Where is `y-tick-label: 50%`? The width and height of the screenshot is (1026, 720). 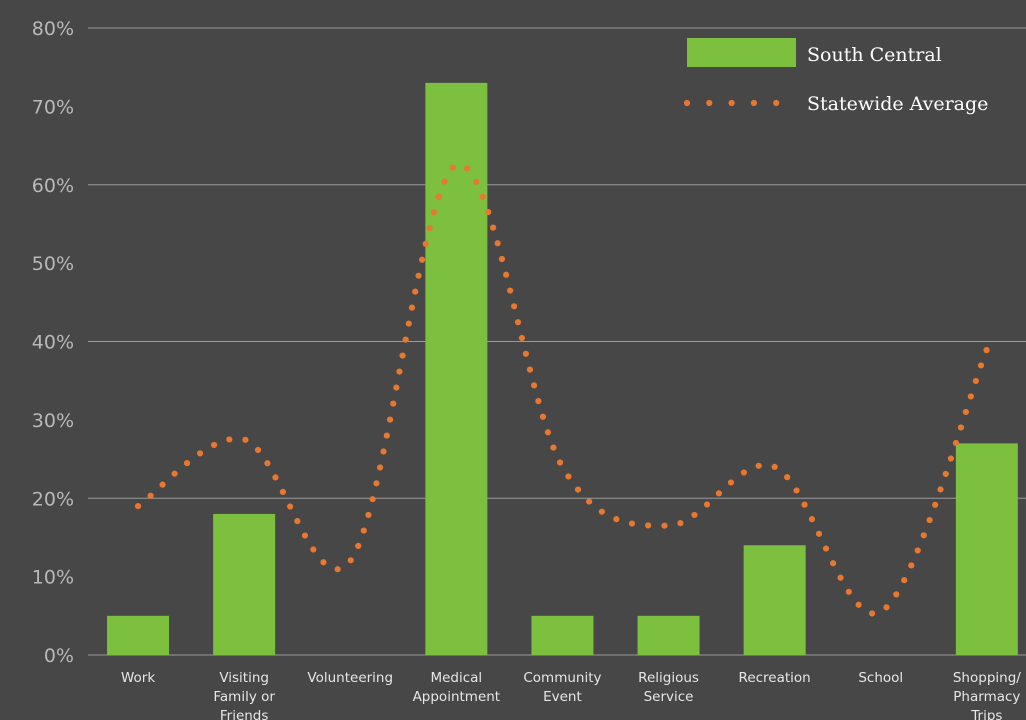 y-tick-label: 50% is located at coordinates (53, 264).